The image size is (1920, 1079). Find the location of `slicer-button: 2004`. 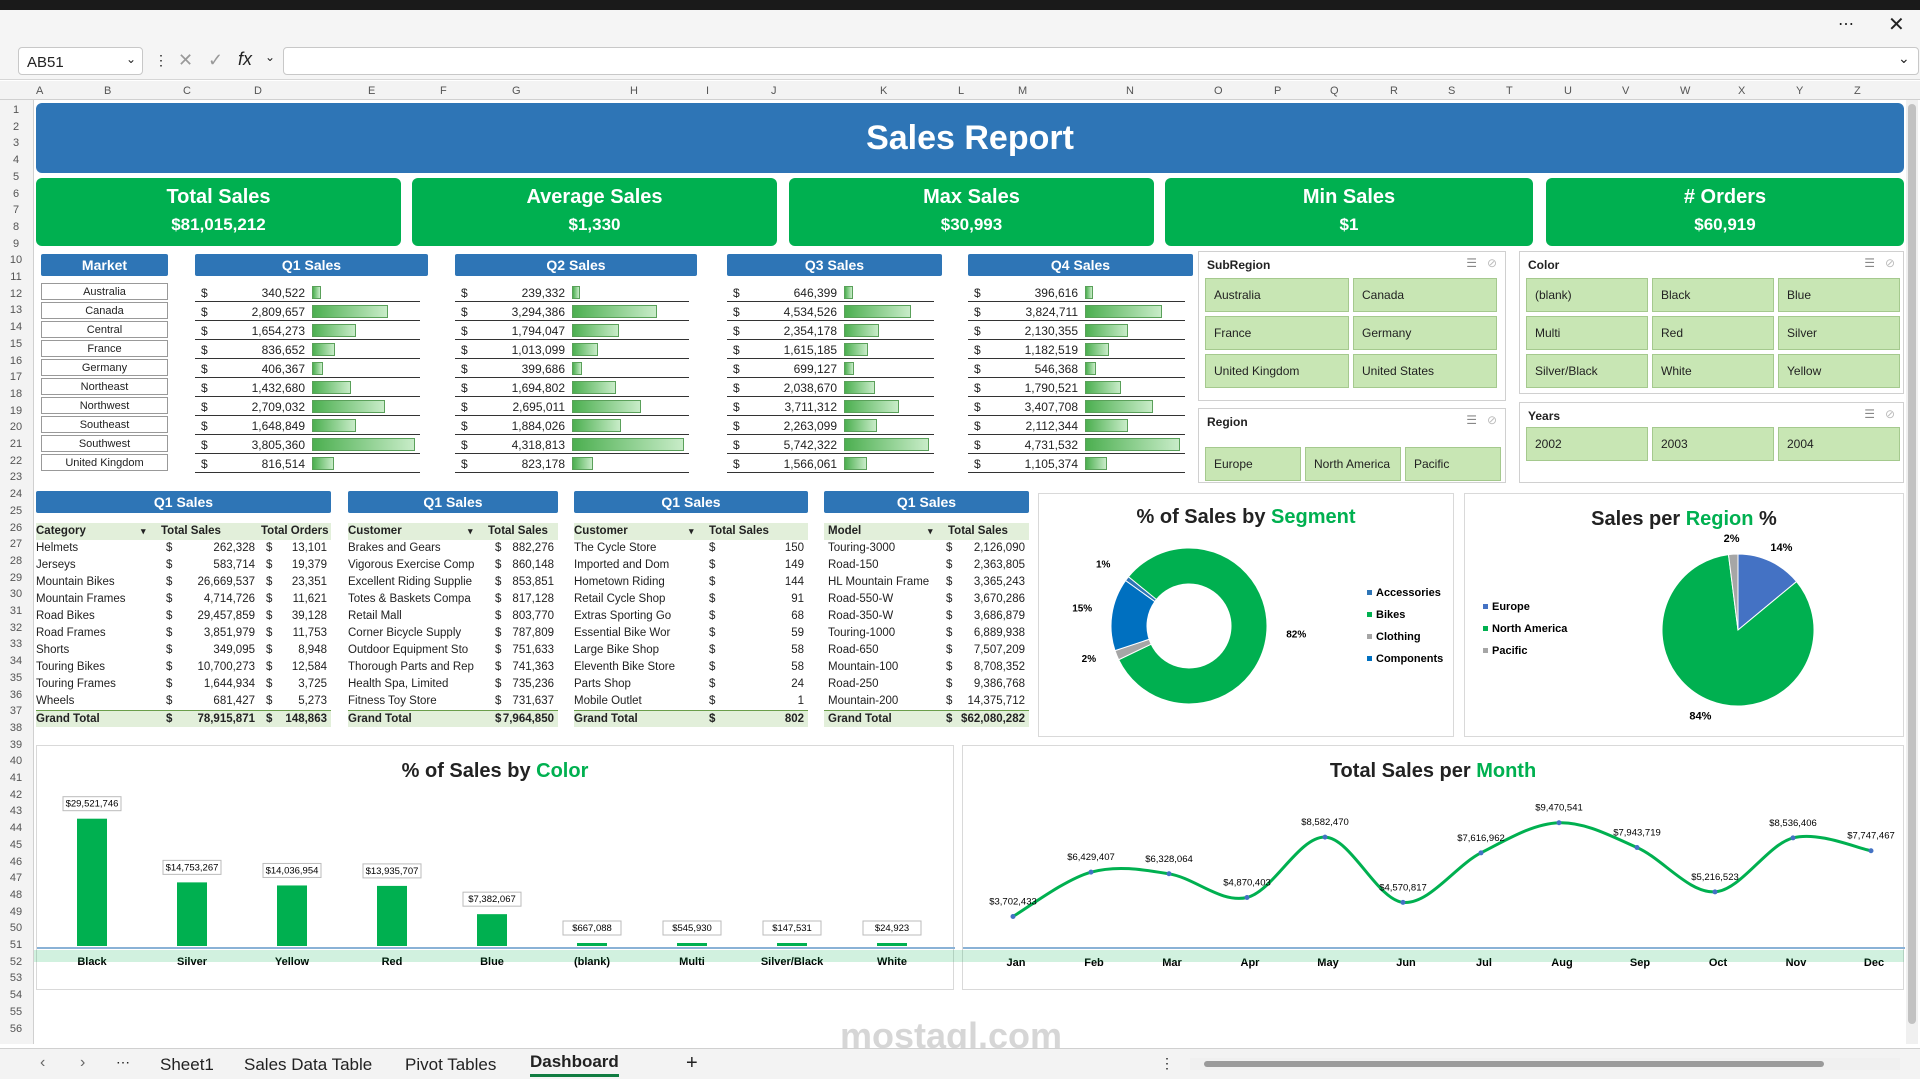

slicer-button: 2004 is located at coordinates (1839, 444).